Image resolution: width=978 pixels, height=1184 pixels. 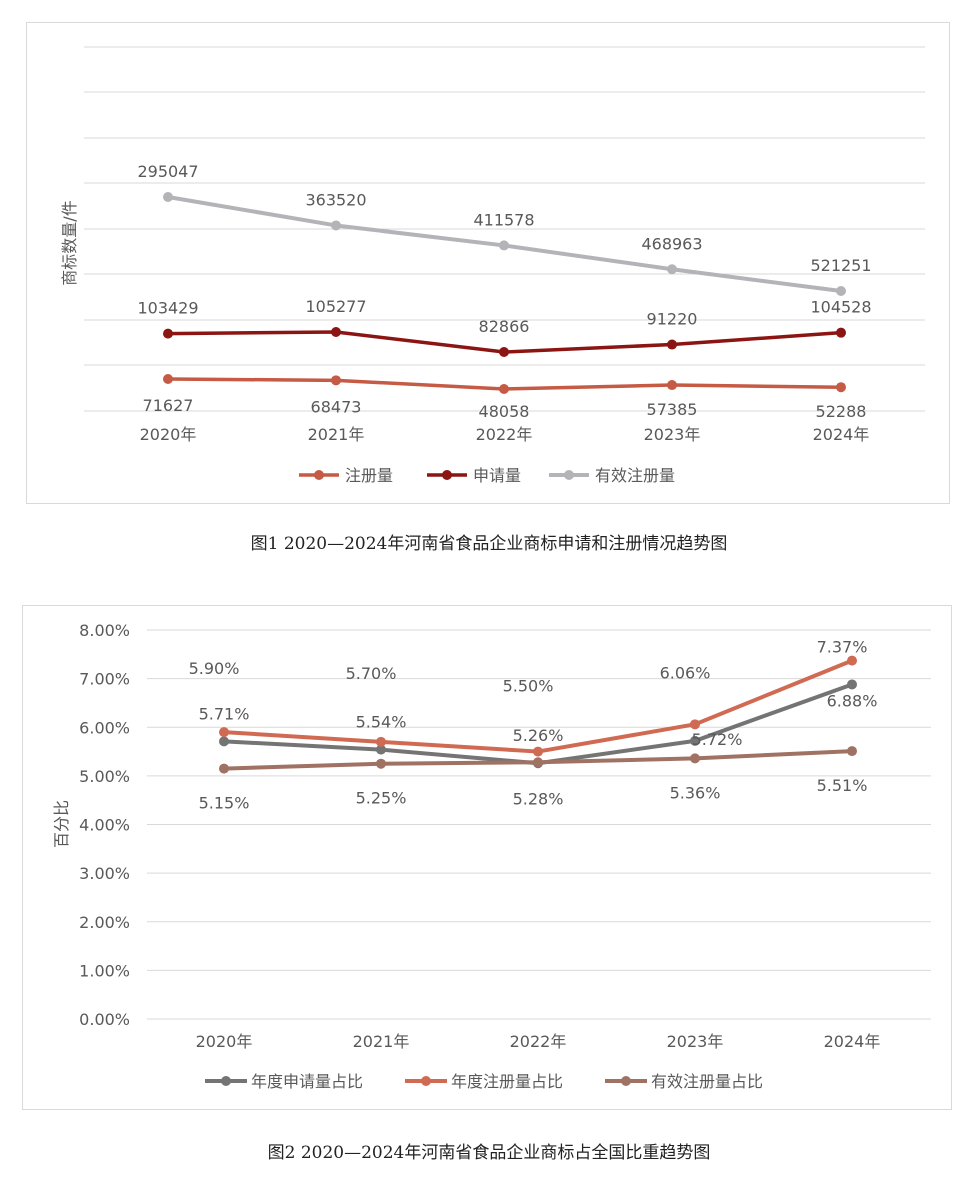 What do you see at coordinates (104, 922) in the screenshot?
I see `y-tick-label: 2.00%` at bounding box center [104, 922].